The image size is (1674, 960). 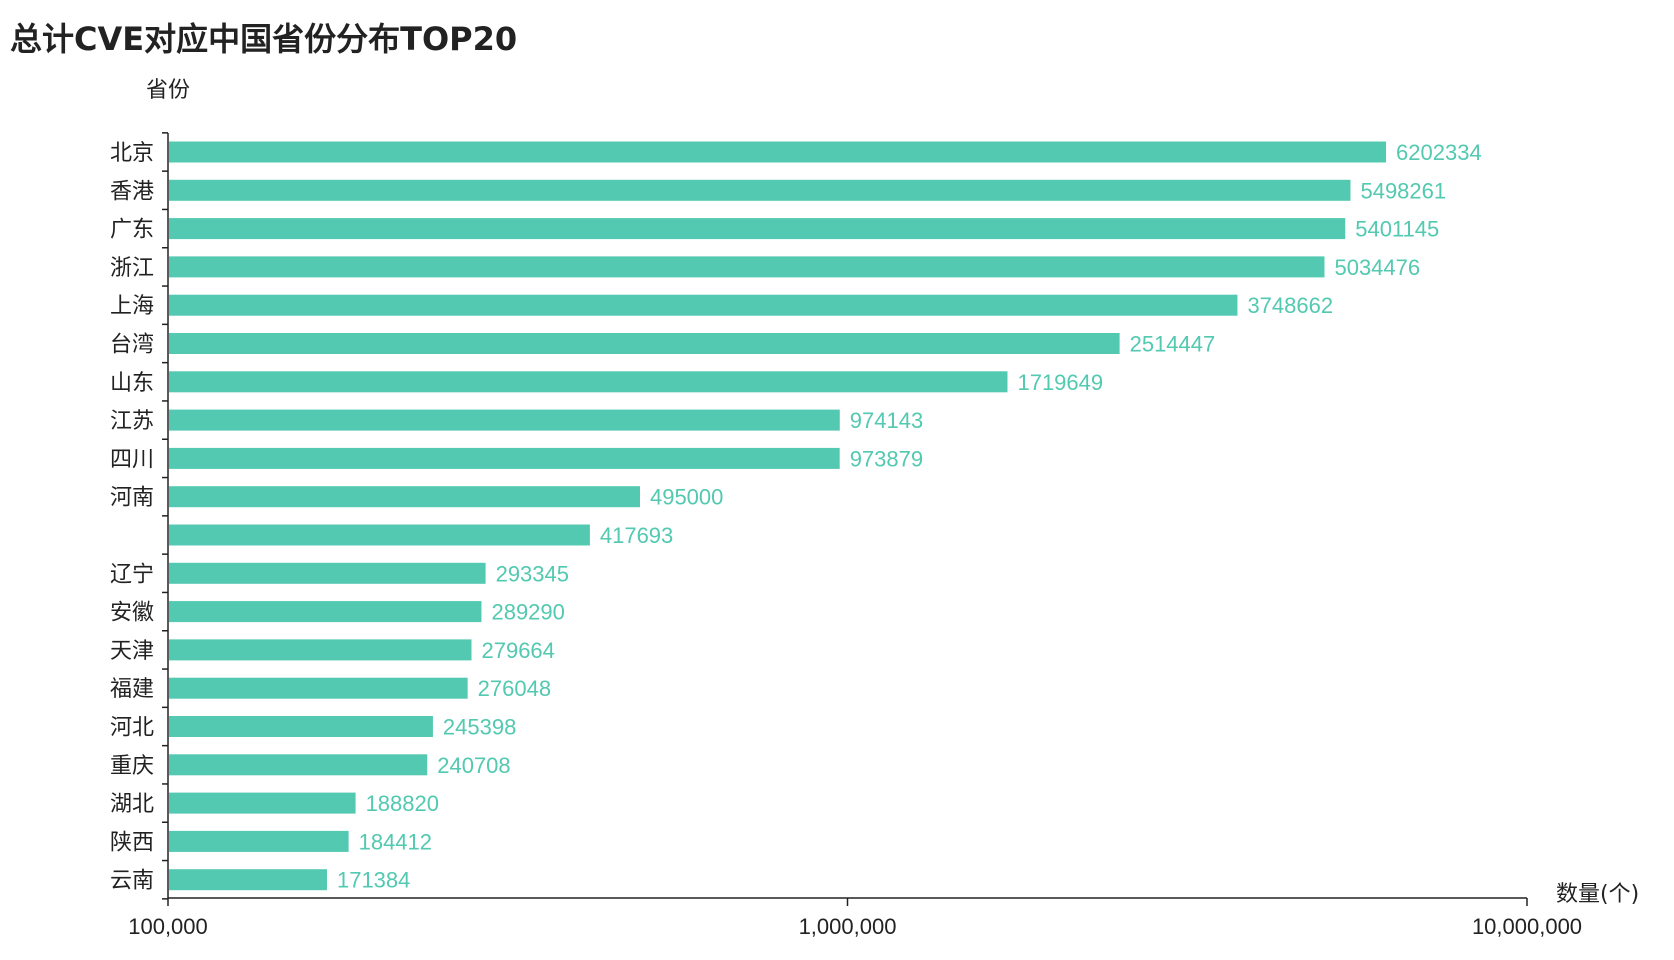 What do you see at coordinates (886, 420) in the screenshot?
I see `data-label: 974143` at bounding box center [886, 420].